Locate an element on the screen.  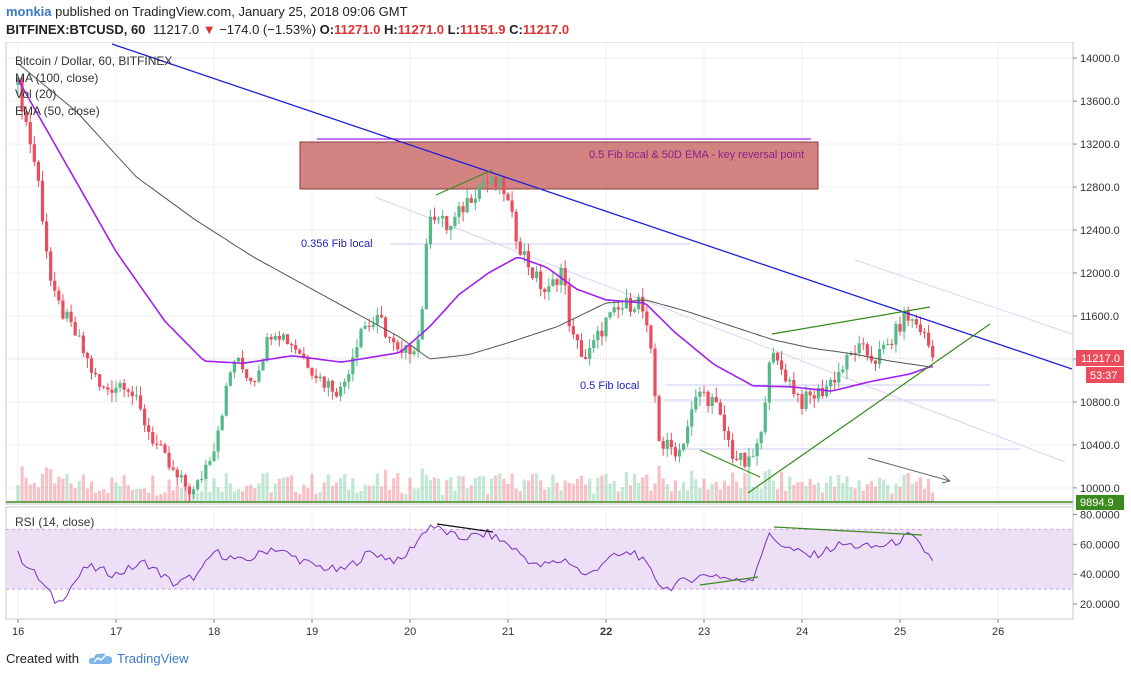
fib-zone-box is located at coordinates (559, 165).